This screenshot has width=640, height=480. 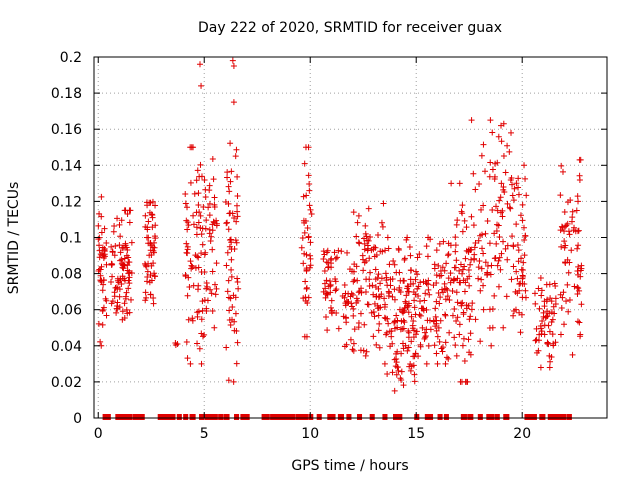 I want to click on y-tick-label: 0, so click(x=77, y=419).